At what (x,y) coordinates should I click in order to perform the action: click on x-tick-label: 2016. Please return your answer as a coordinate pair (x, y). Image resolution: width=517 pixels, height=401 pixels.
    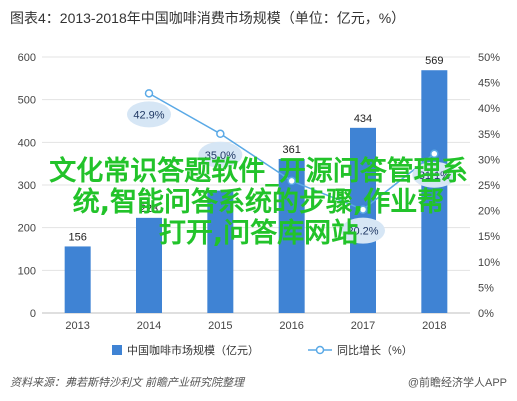
    Looking at the image, I should click on (291, 326).